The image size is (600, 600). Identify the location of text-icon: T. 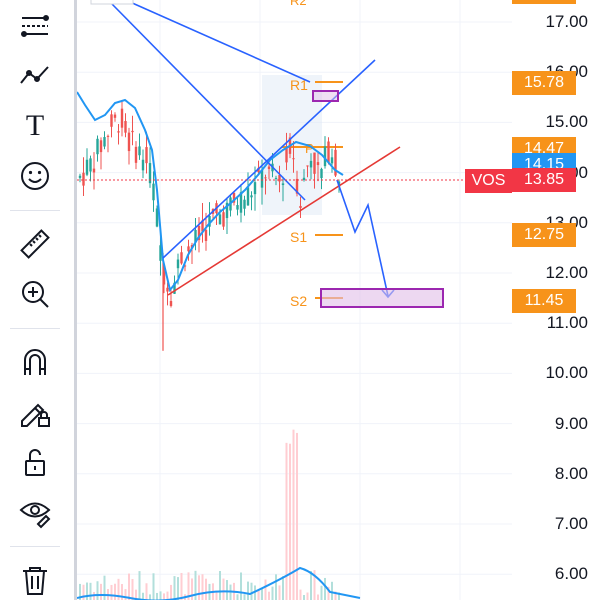
(35, 126).